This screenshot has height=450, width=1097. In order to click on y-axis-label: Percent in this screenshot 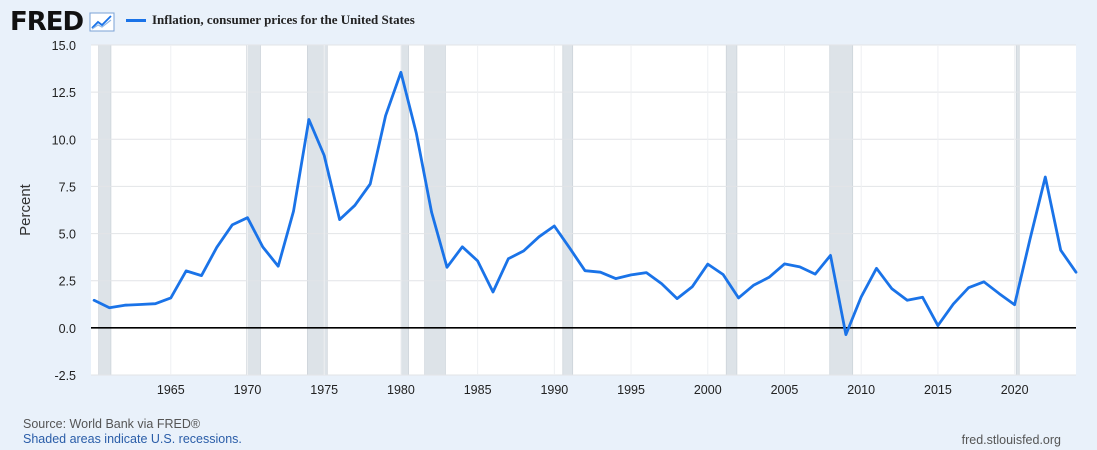, I will do `click(25, 209)`.